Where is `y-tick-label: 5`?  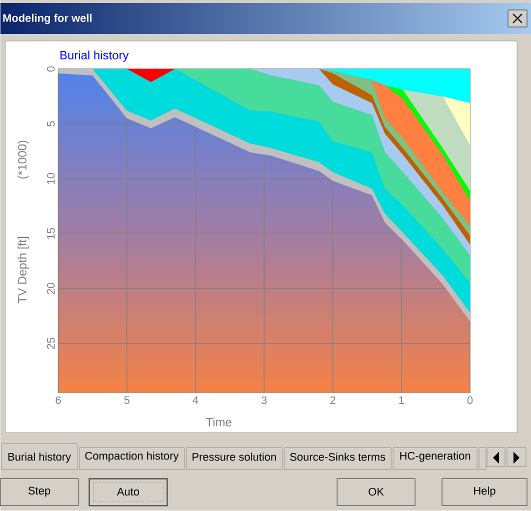
y-tick-label: 5 is located at coordinates (51, 124).